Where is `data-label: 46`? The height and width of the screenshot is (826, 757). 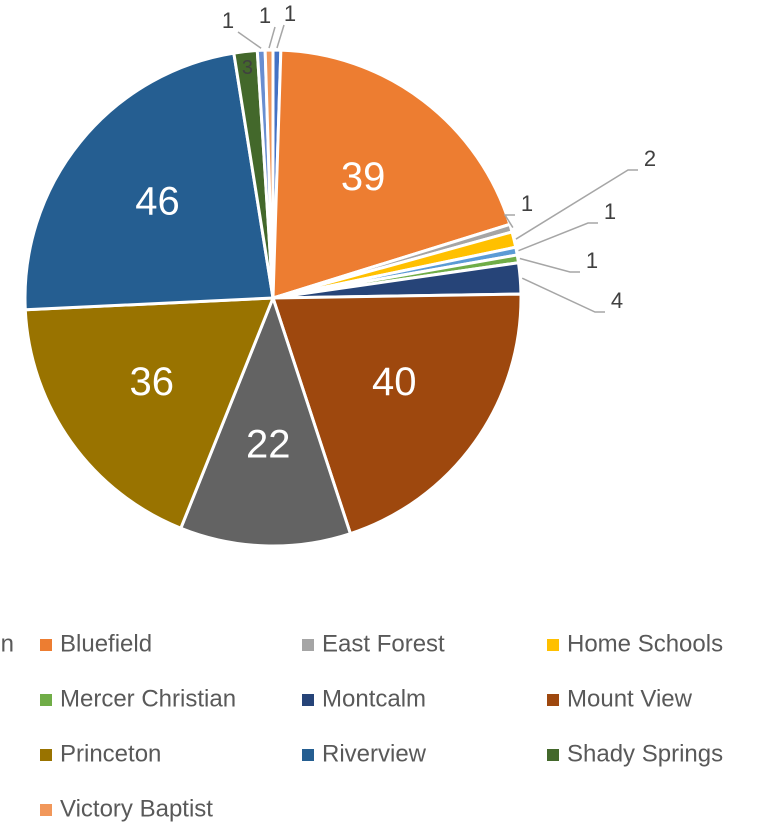
data-label: 46 is located at coordinates (157, 202).